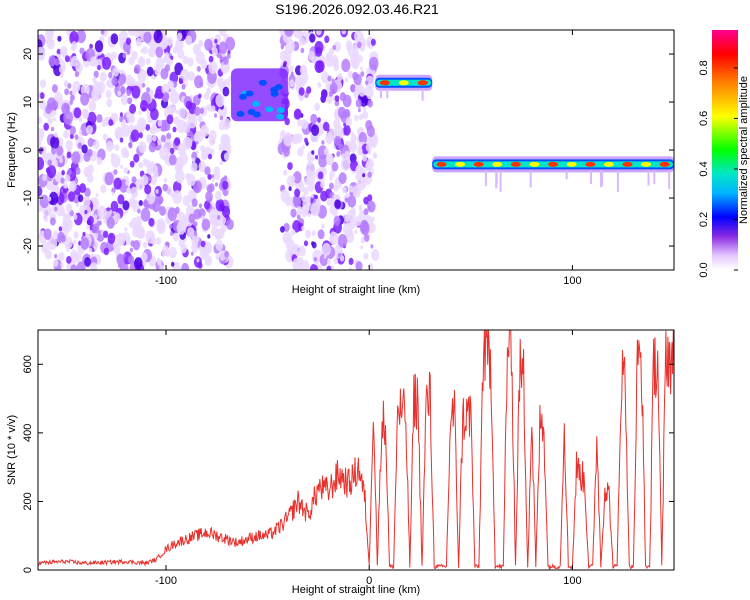 The width and height of the screenshot is (750, 600). What do you see at coordinates (259, 95) in the screenshot?
I see `tone-cluster-body` at bounding box center [259, 95].